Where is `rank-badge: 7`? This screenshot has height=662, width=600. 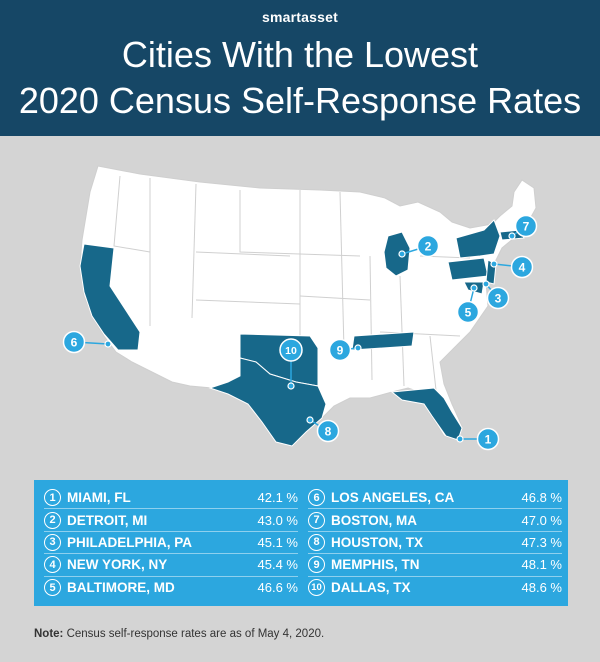
rank-badge: 7 is located at coordinates (316, 520).